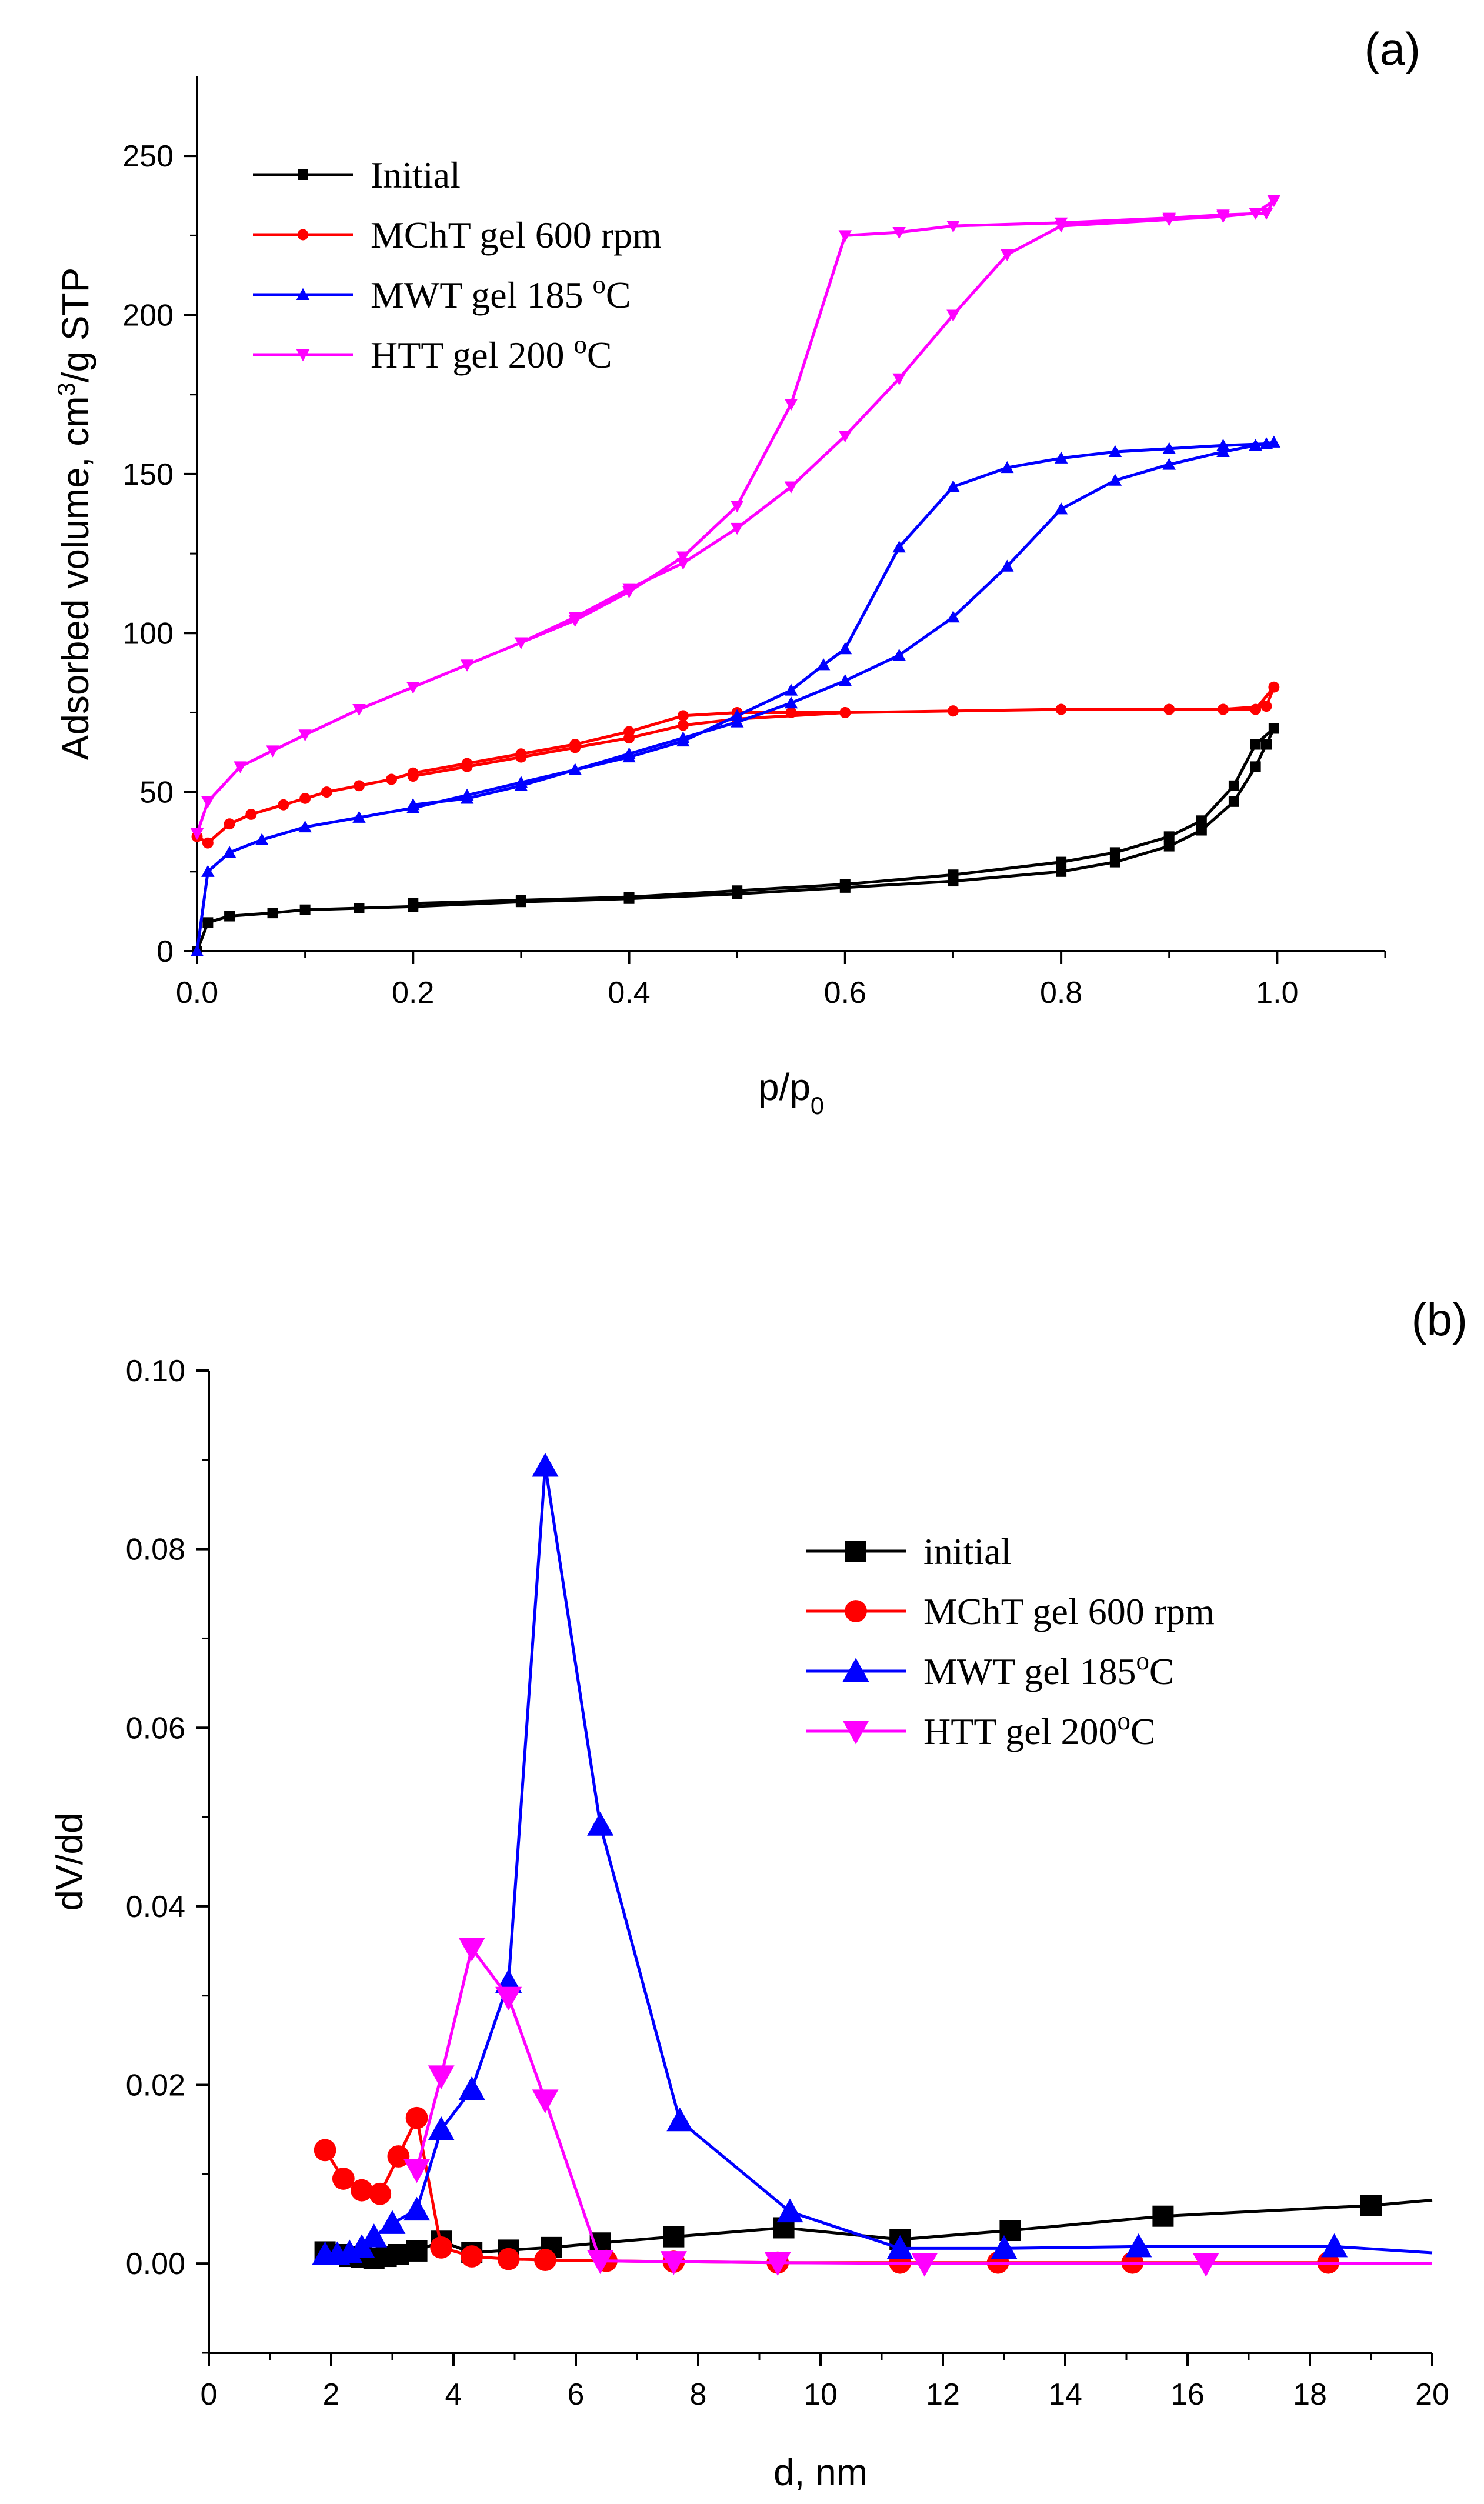  I want to click on y-tick-label: 0.08, so click(156, 1550).